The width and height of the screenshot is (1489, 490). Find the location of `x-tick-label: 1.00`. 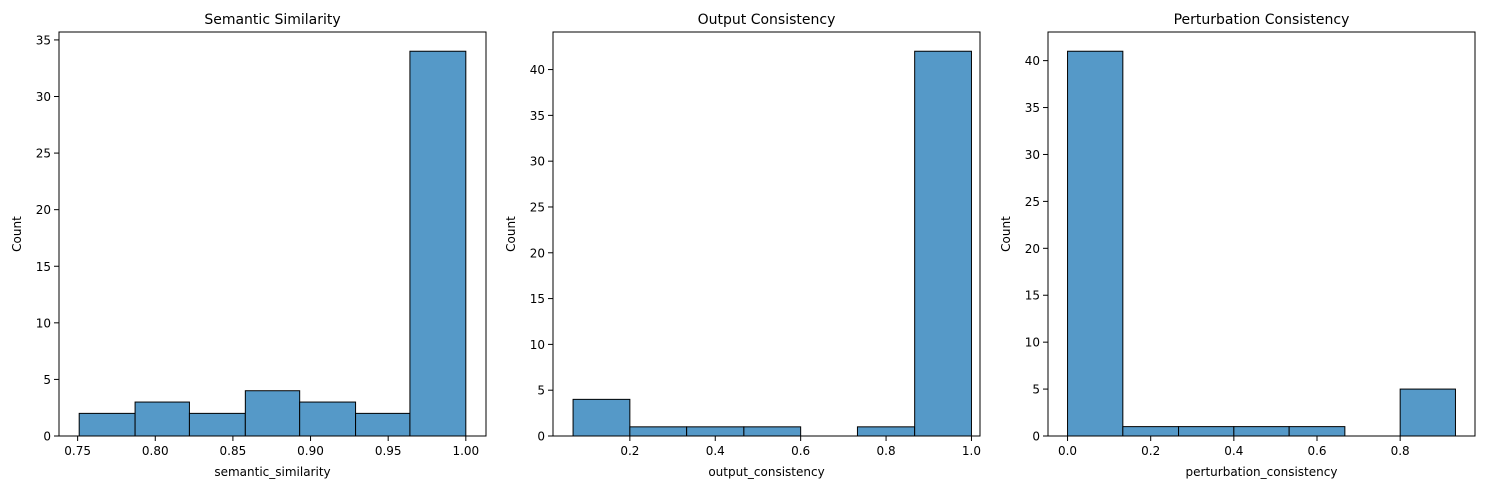

x-tick-label: 1.00 is located at coordinates (465, 451).